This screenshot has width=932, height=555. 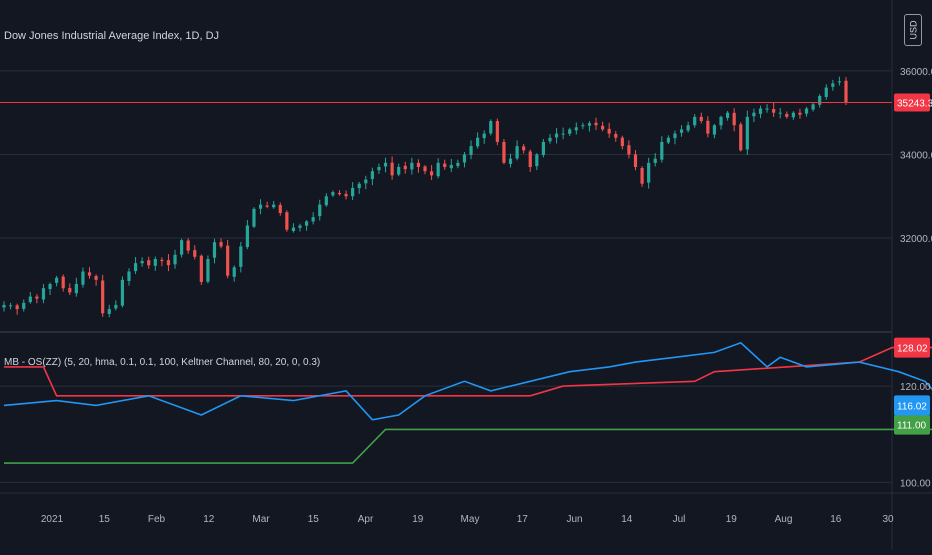 What do you see at coordinates (916, 155) in the screenshot?
I see `price-tick-label: 34000.00` at bounding box center [916, 155].